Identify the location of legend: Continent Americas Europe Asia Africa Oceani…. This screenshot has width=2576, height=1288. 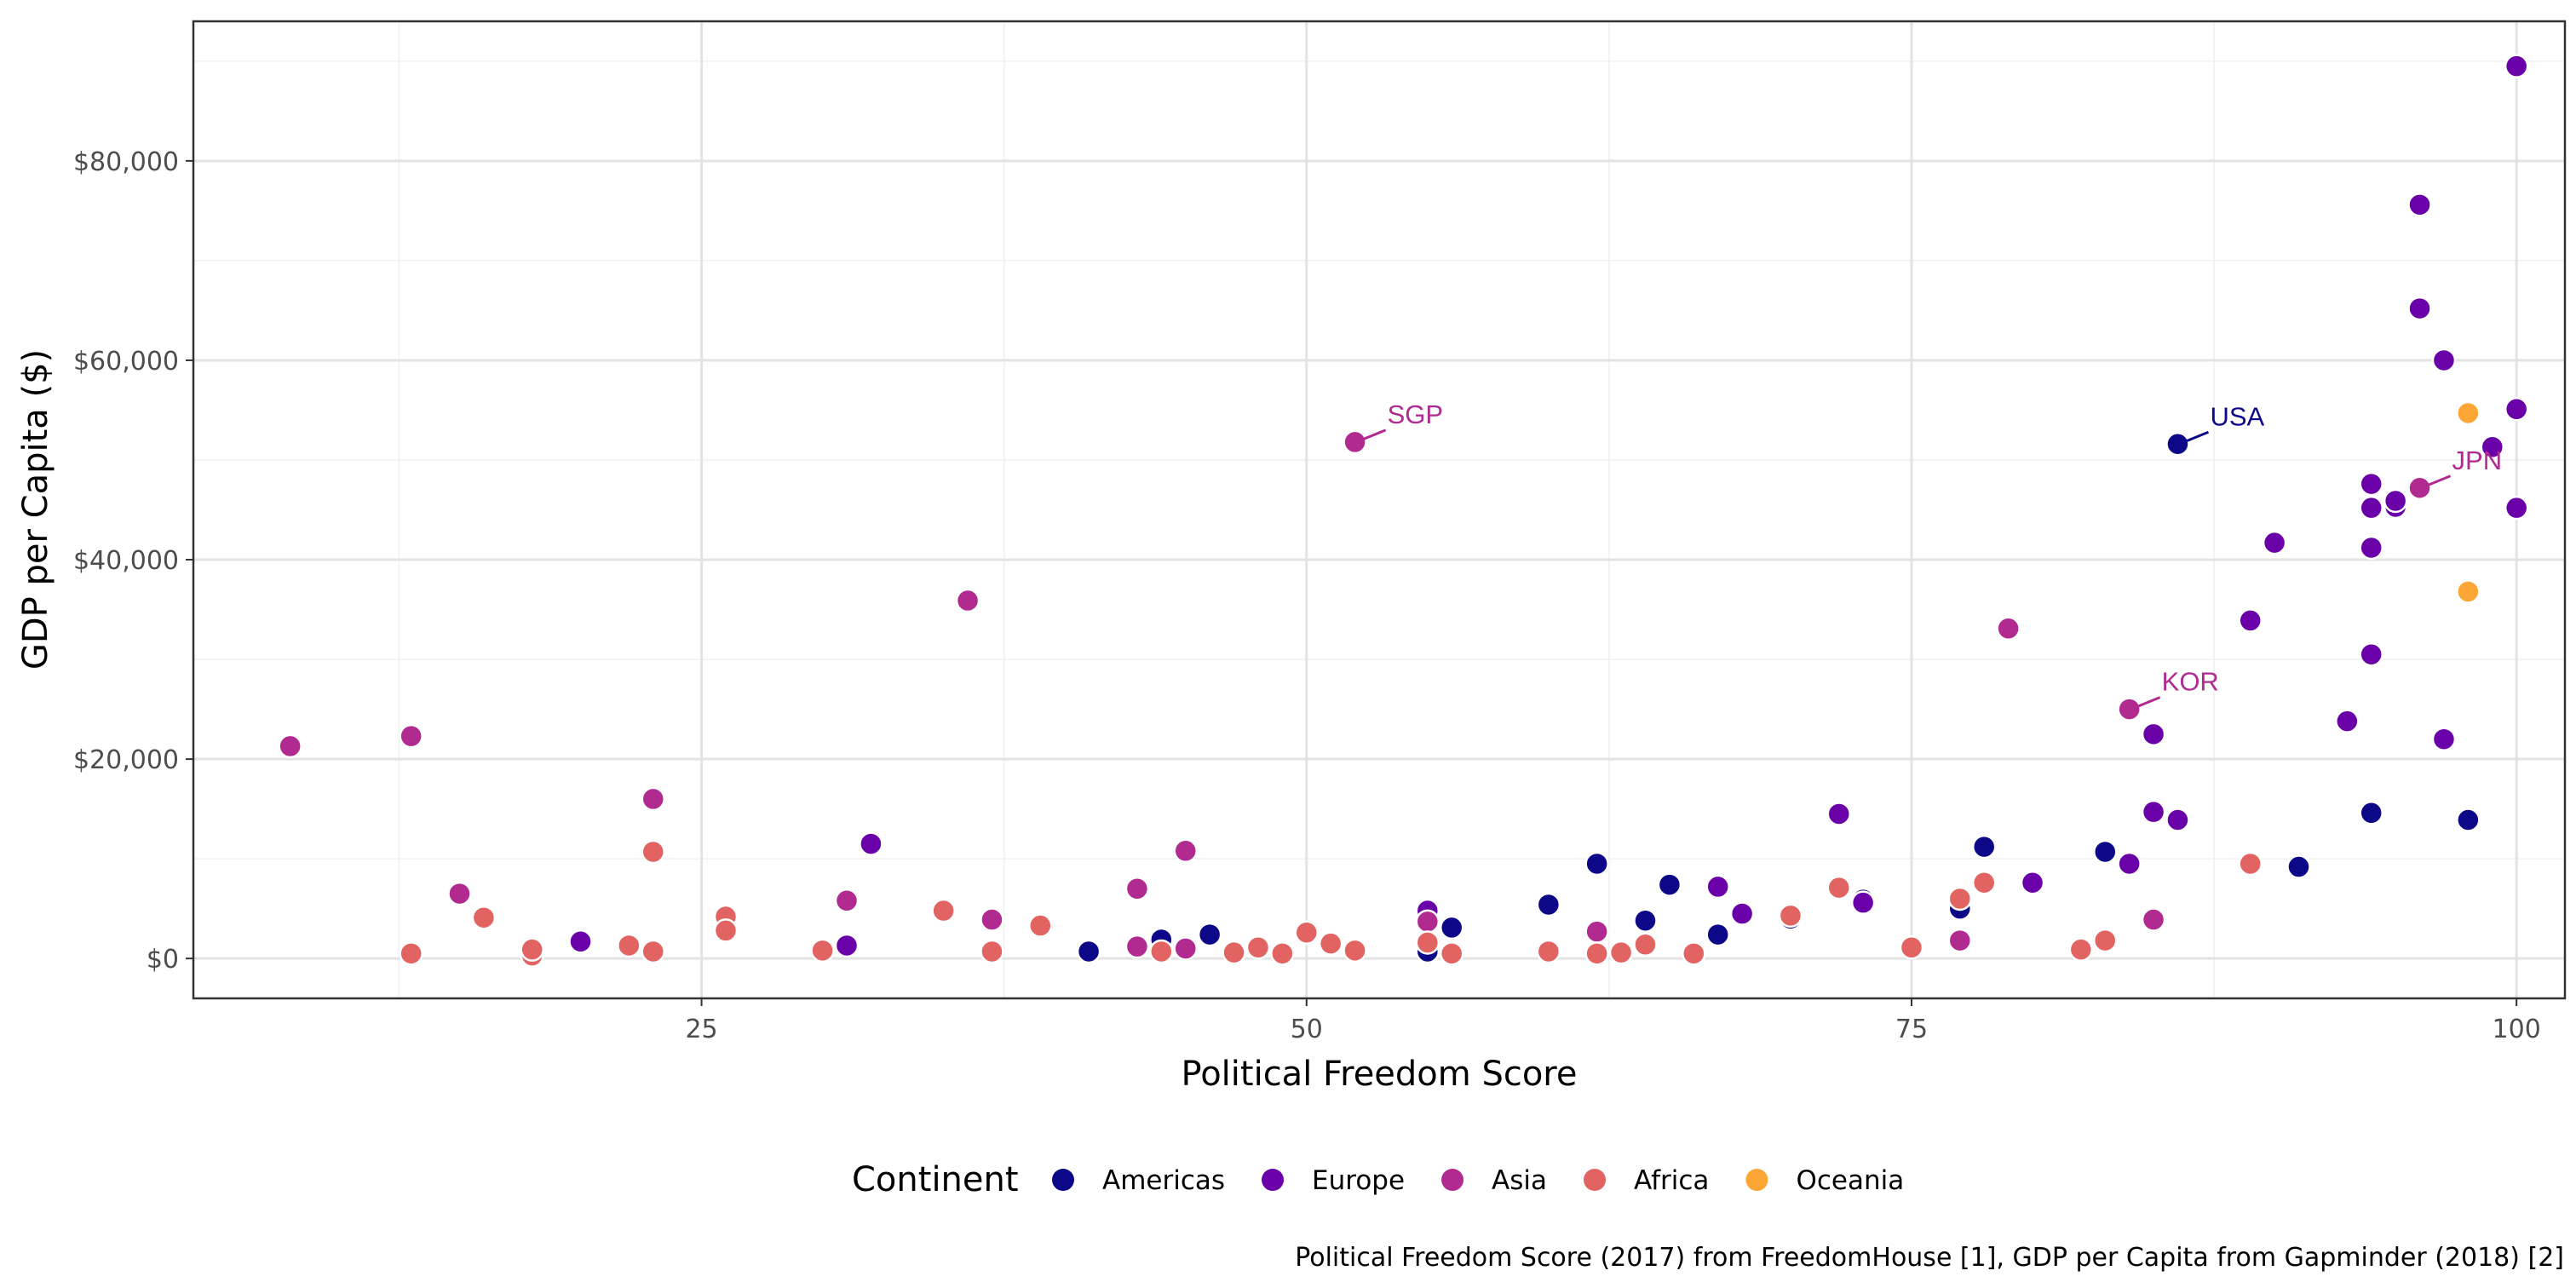
(1378, 1179).